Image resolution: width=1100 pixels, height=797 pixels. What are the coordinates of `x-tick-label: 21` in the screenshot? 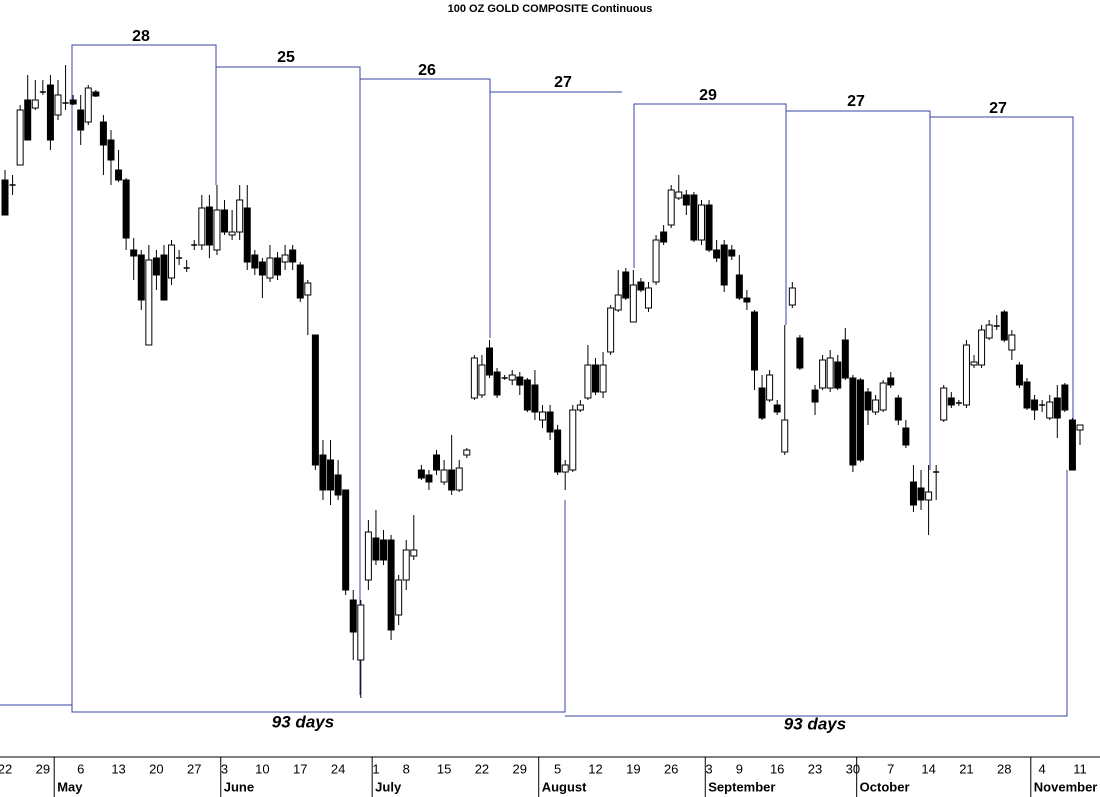 It's located at (966, 768).